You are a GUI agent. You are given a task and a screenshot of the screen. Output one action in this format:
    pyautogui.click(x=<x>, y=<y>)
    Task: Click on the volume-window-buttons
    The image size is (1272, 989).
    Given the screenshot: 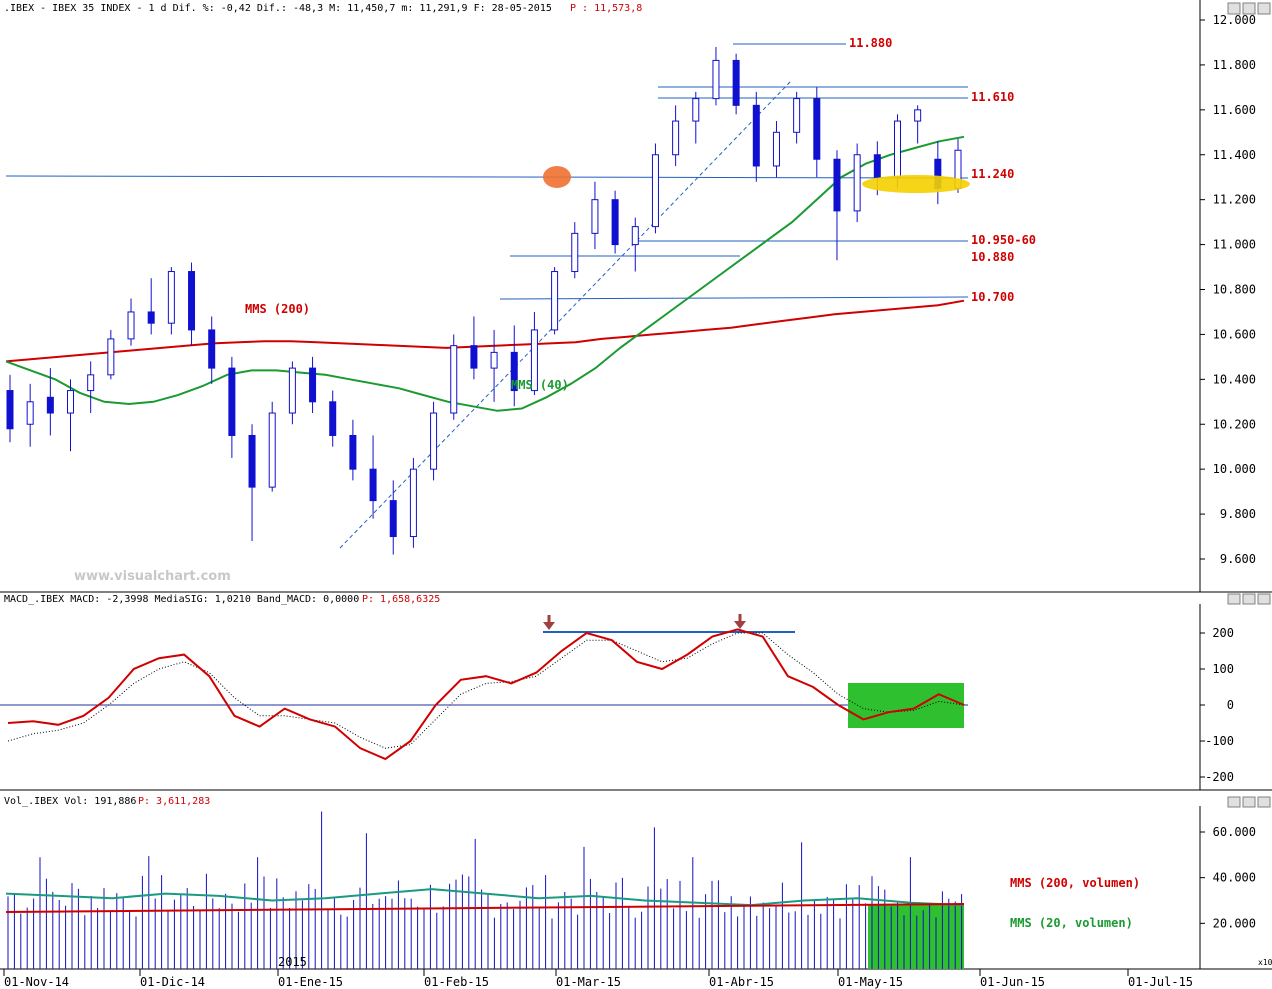 What is the action you would take?
    pyautogui.click(x=1249, y=802)
    